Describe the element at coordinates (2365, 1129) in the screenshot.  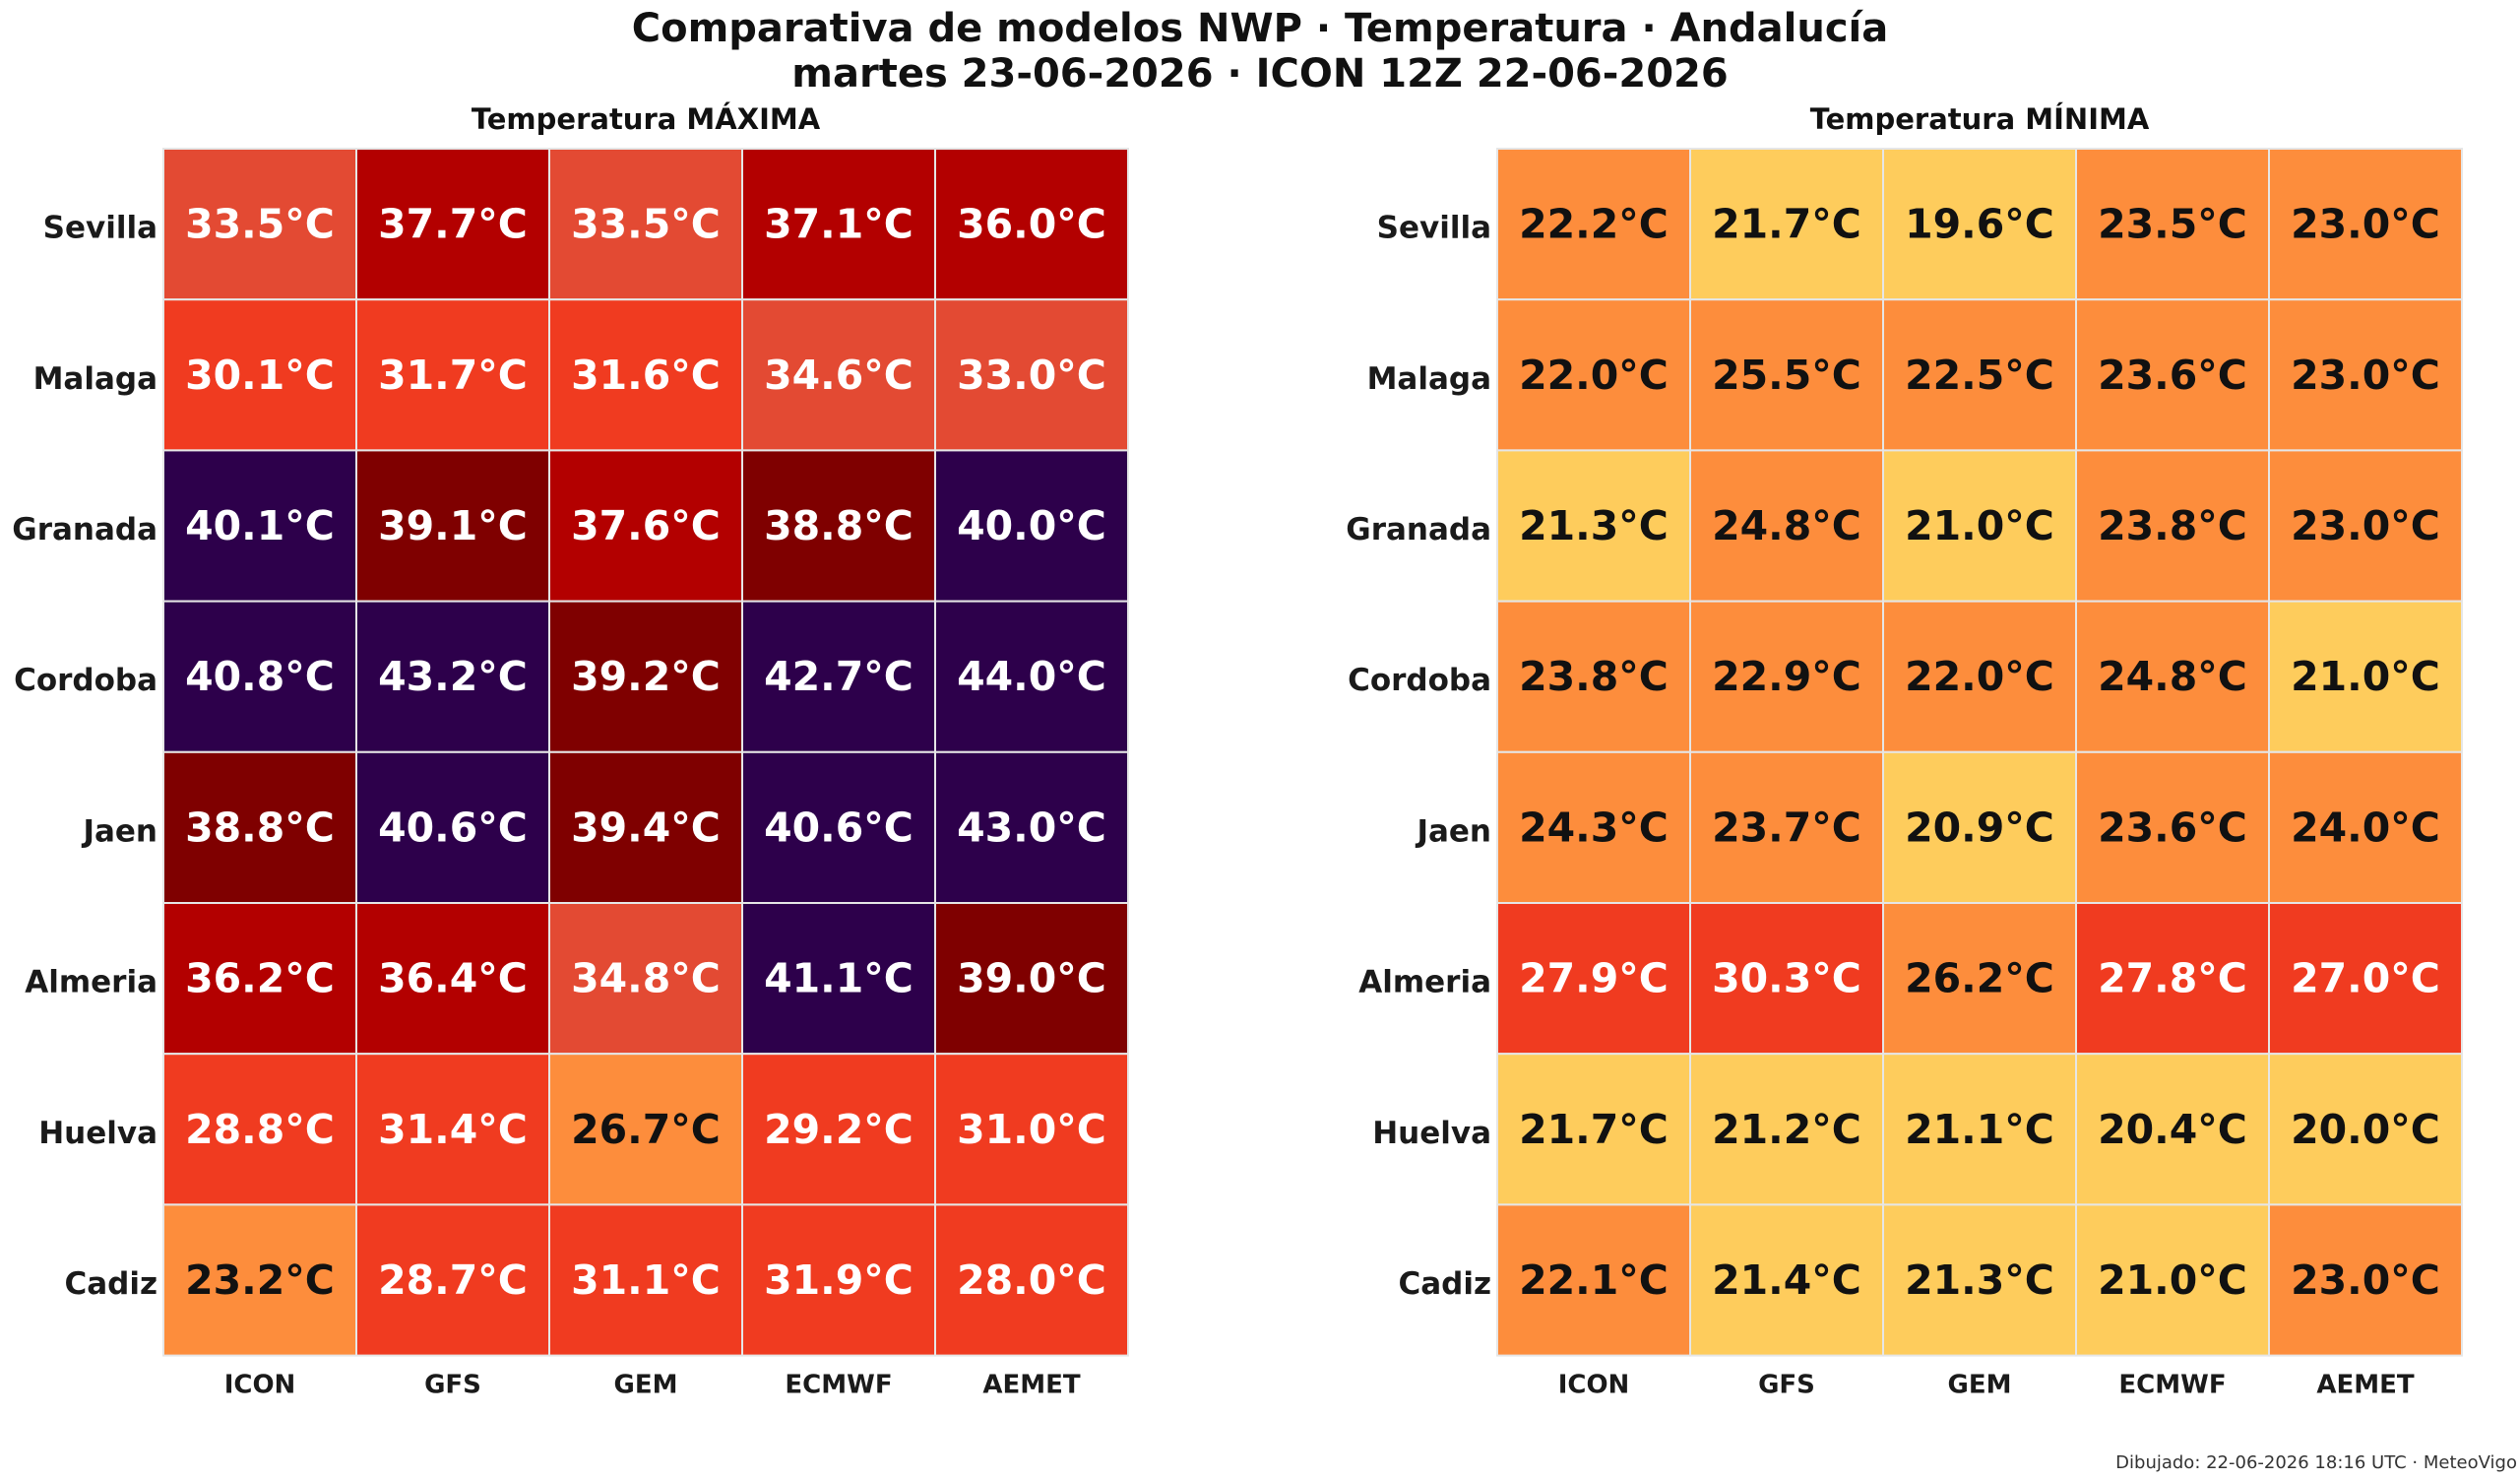
I see `cell-value-label: 20.0°C` at that location.